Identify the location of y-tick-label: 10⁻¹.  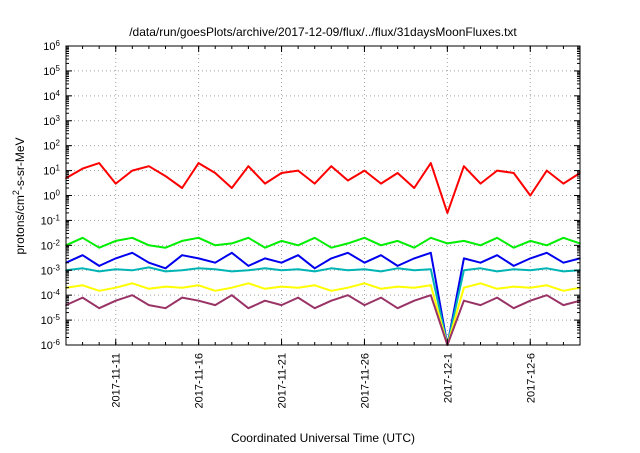
(51, 220).